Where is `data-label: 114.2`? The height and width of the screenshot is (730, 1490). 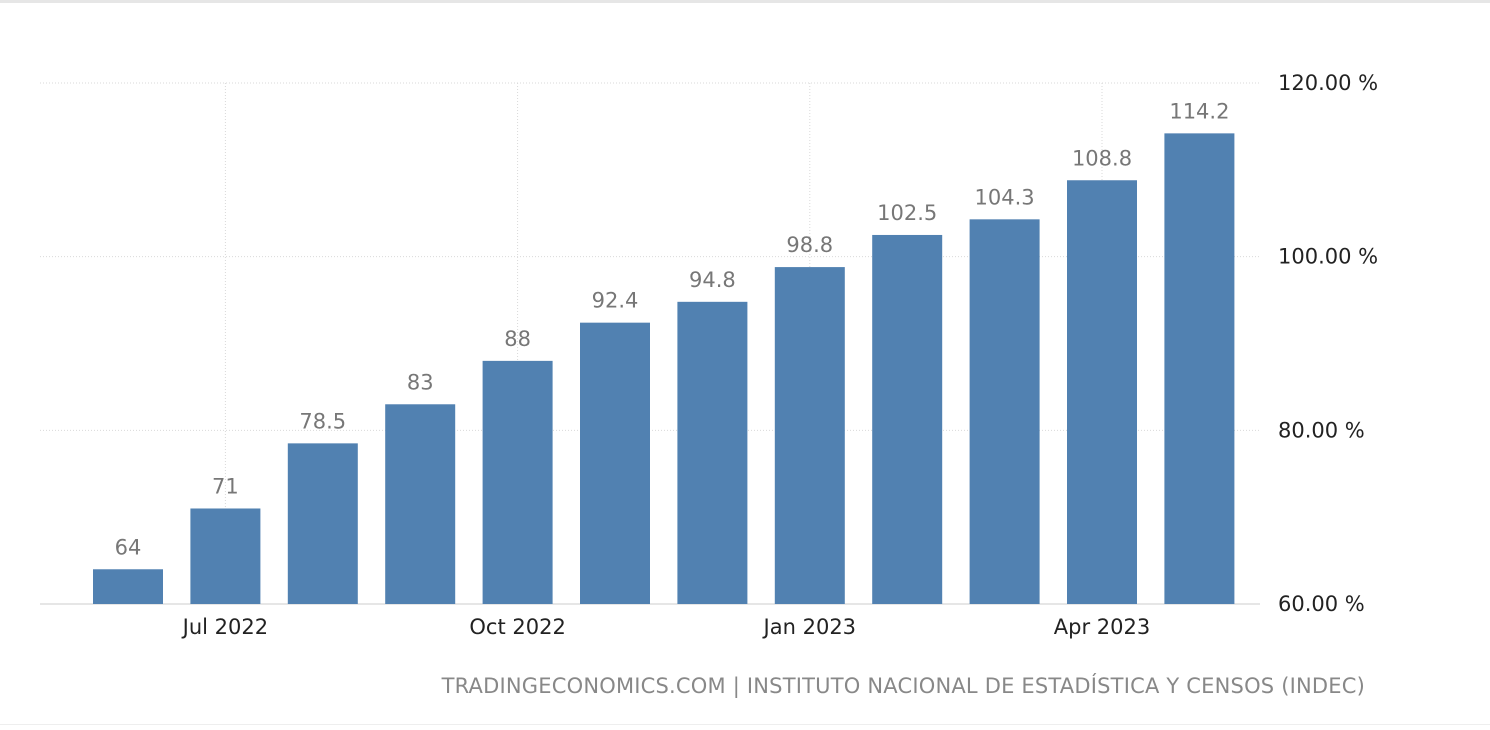
data-label: 114.2 is located at coordinates (1199, 111).